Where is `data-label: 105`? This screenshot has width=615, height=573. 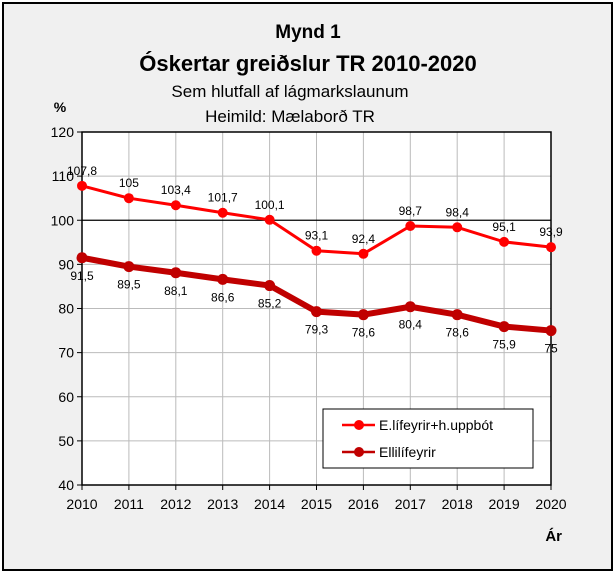 data-label: 105 is located at coordinates (129, 183).